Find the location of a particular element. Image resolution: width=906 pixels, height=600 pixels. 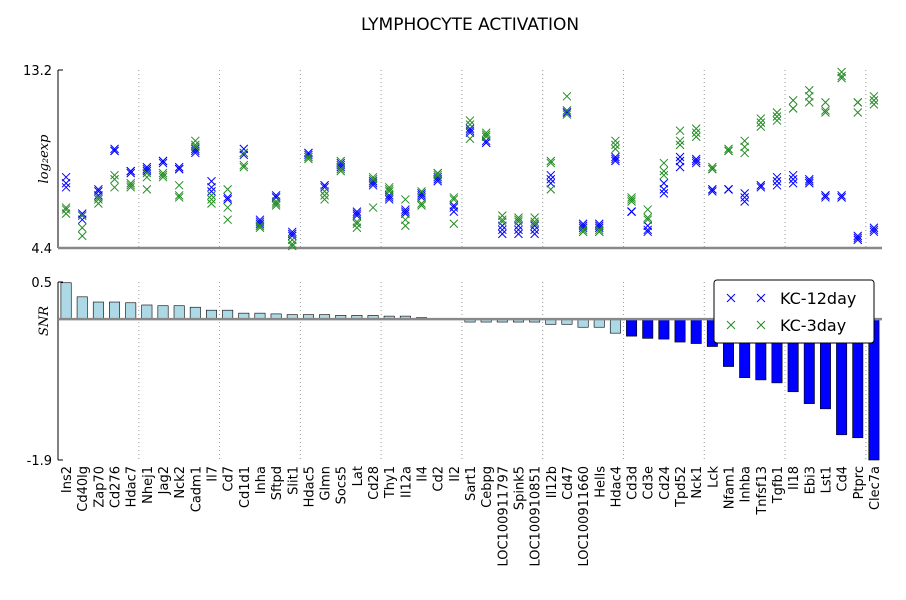

x-tick-label: Il12a is located at coordinates (406, 482).